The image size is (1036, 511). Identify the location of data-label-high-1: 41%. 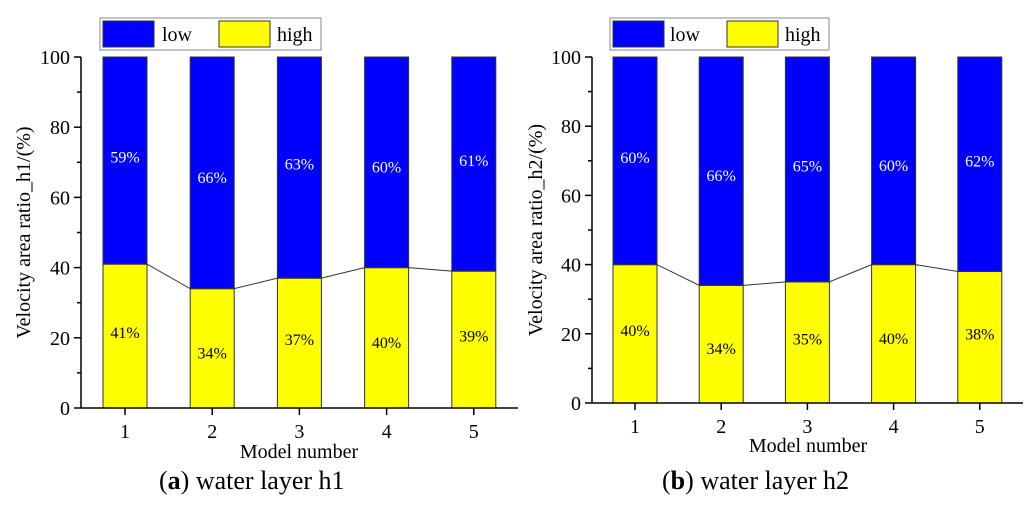
(124, 333).